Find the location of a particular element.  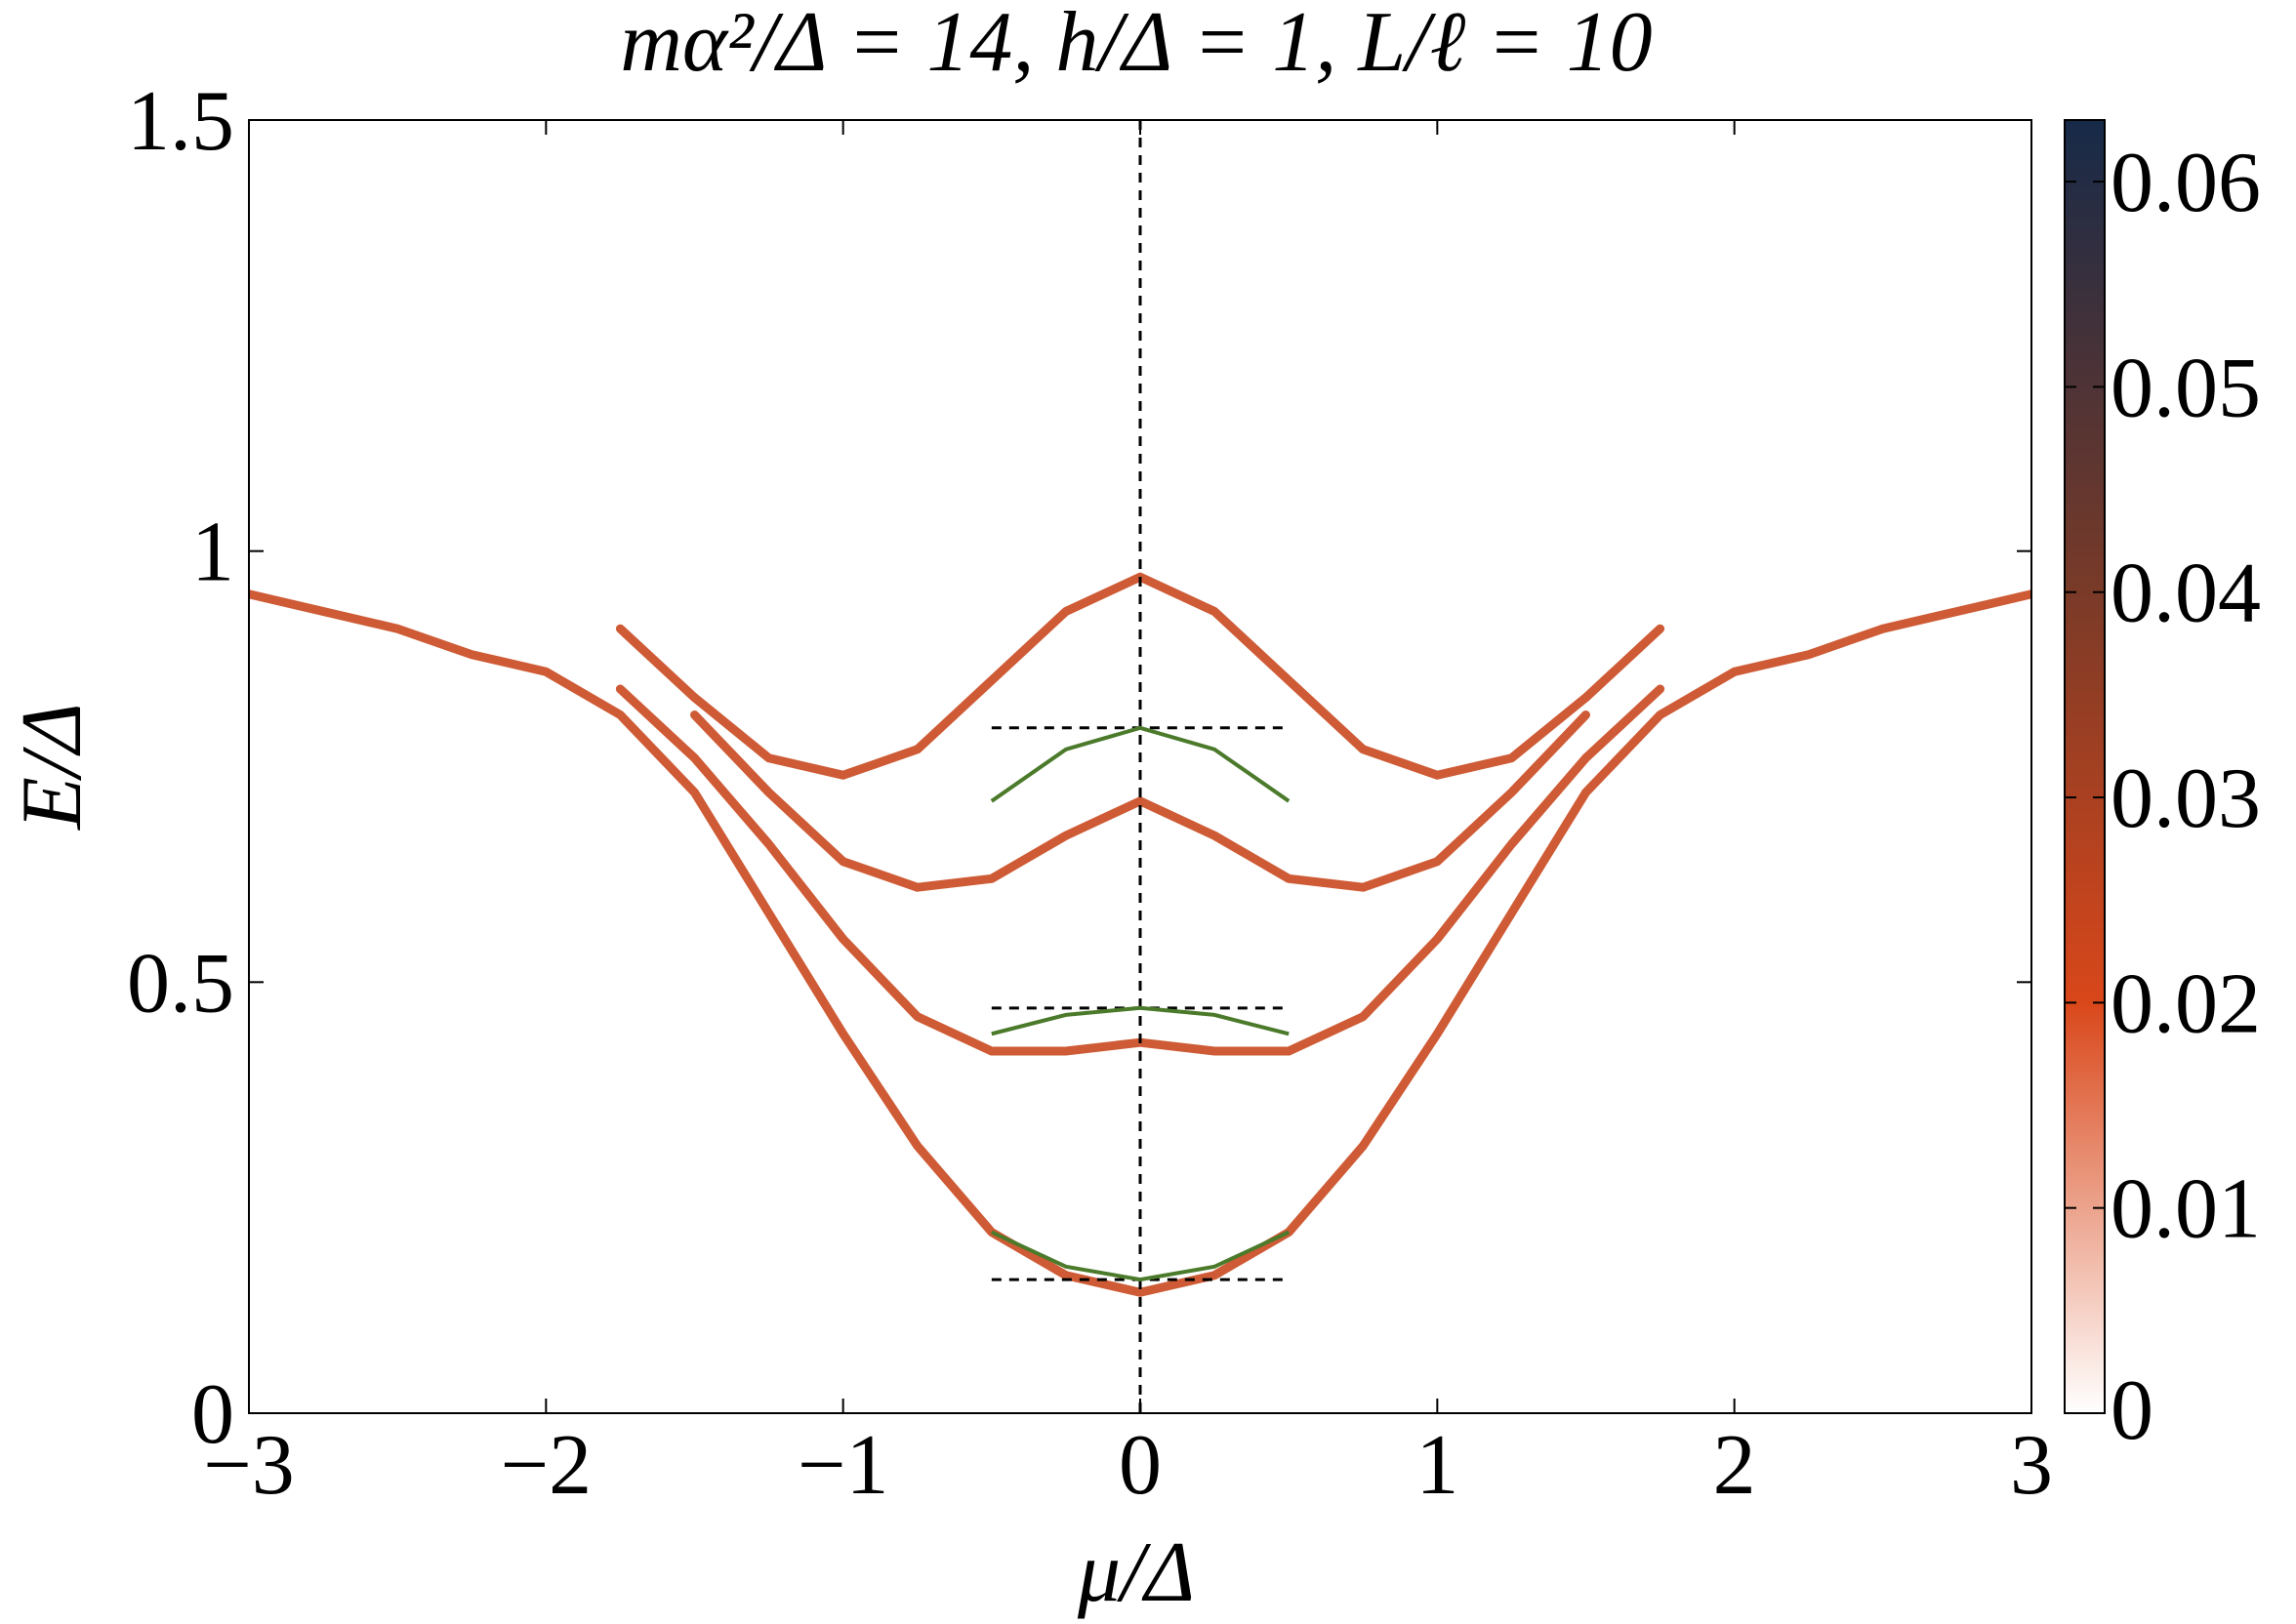

x-tick-label: 1 is located at coordinates (1436, 1465).